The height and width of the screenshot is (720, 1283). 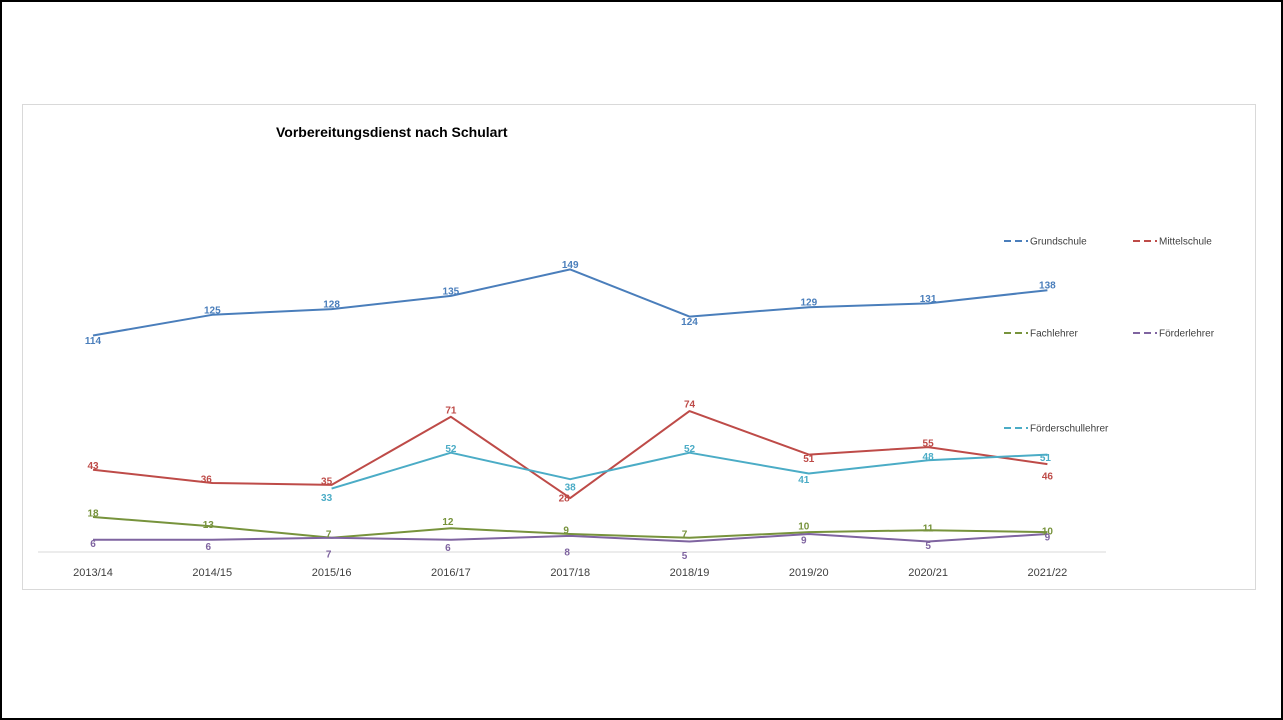 I want to click on x-tick-label: 2021/22, so click(x=1048, y=573).